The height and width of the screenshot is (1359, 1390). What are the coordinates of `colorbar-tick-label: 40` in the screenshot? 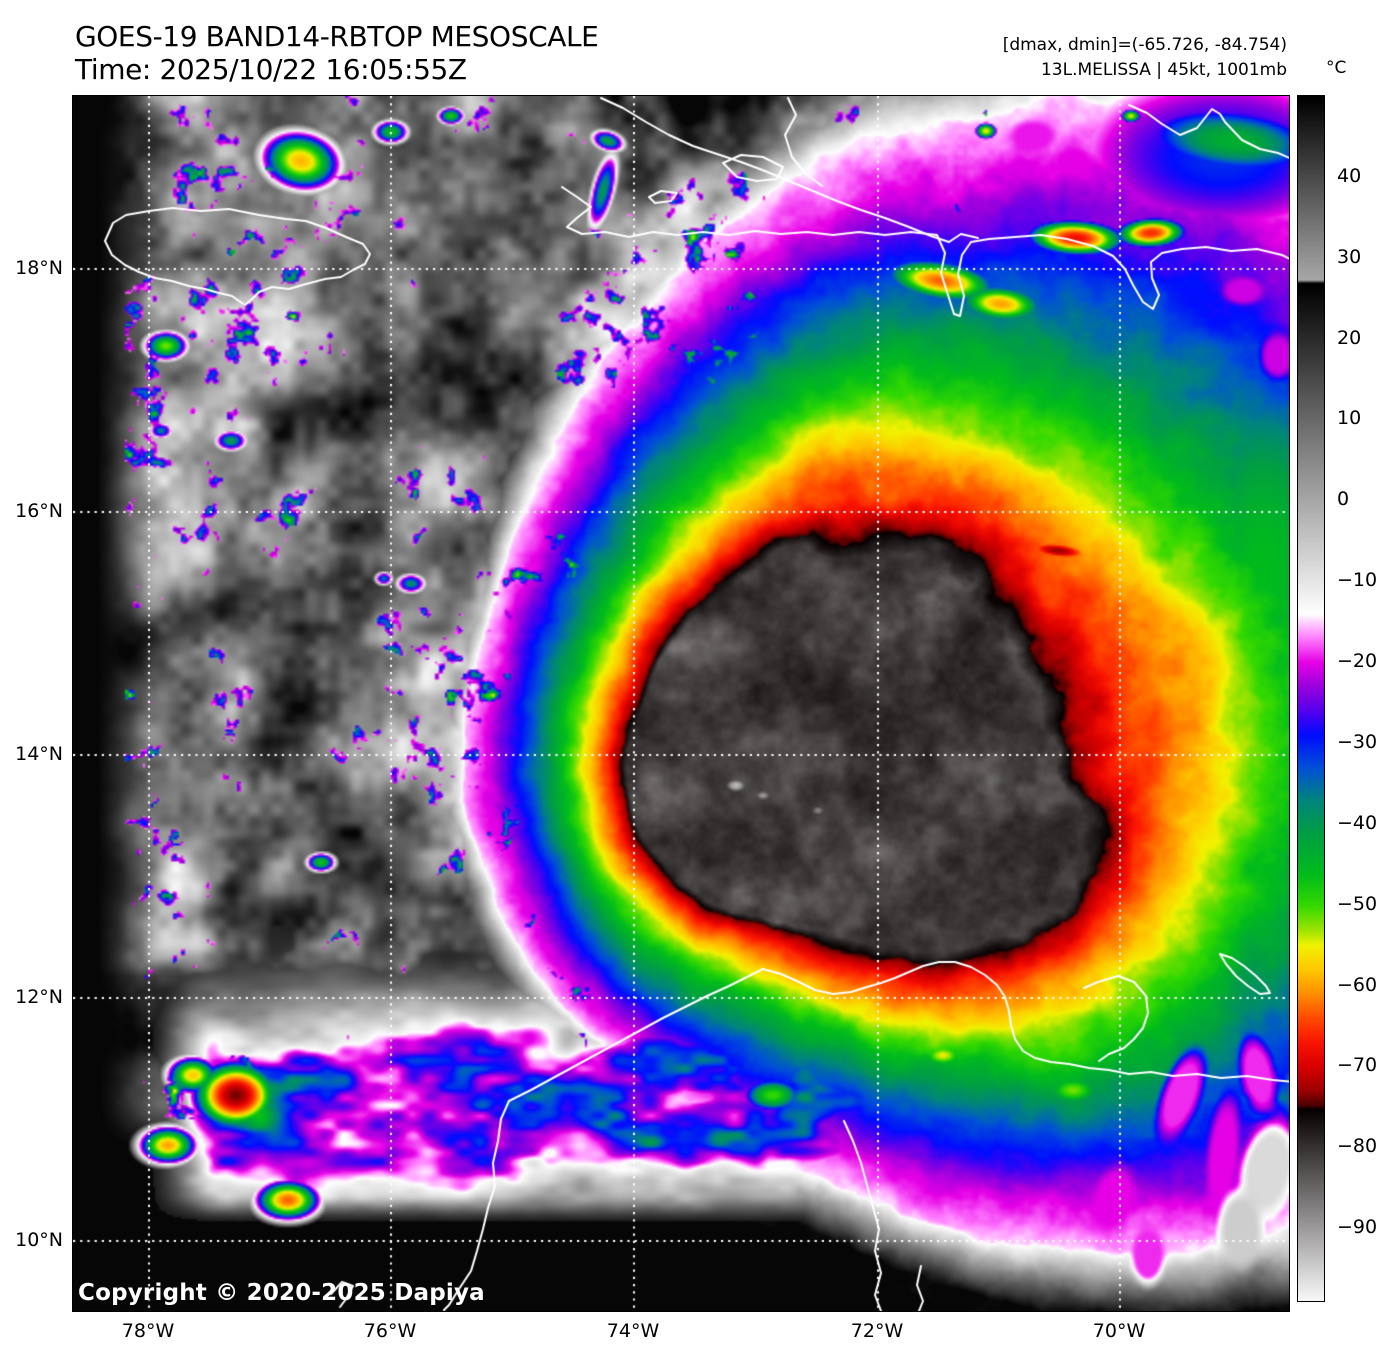 It's located at (1349, 175).